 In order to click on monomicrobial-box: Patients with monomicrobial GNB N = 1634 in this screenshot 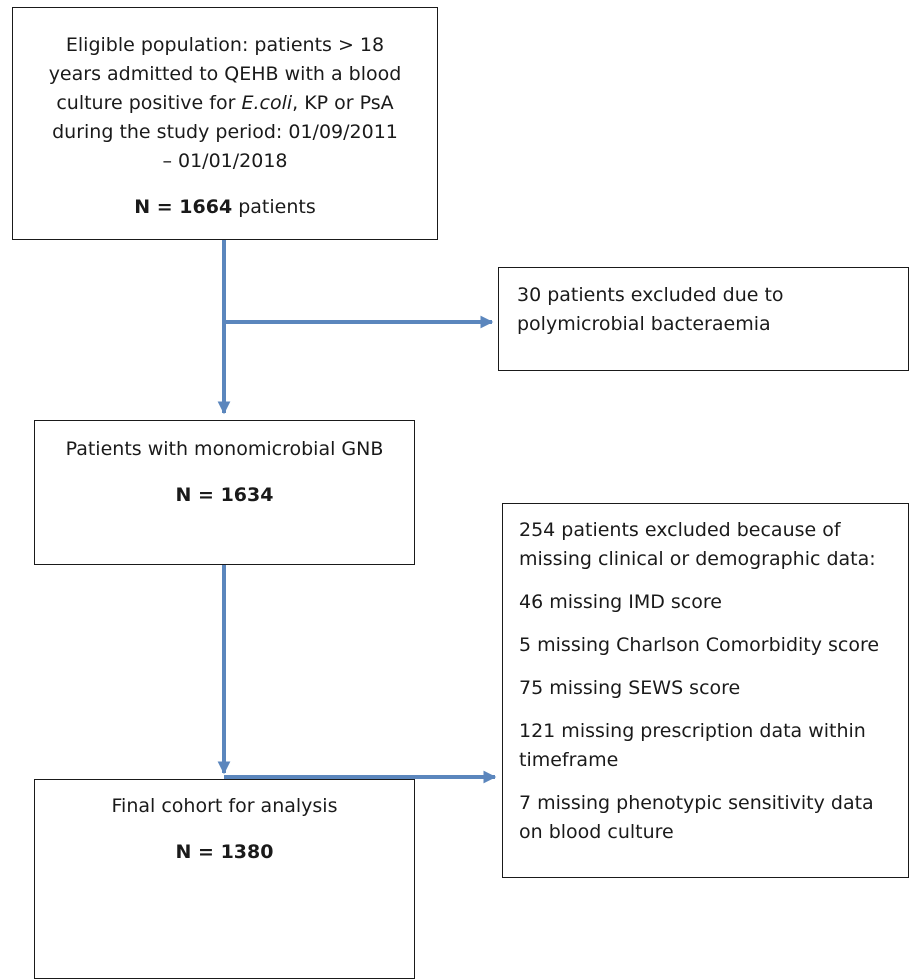, I will do `click(224, 492)`.